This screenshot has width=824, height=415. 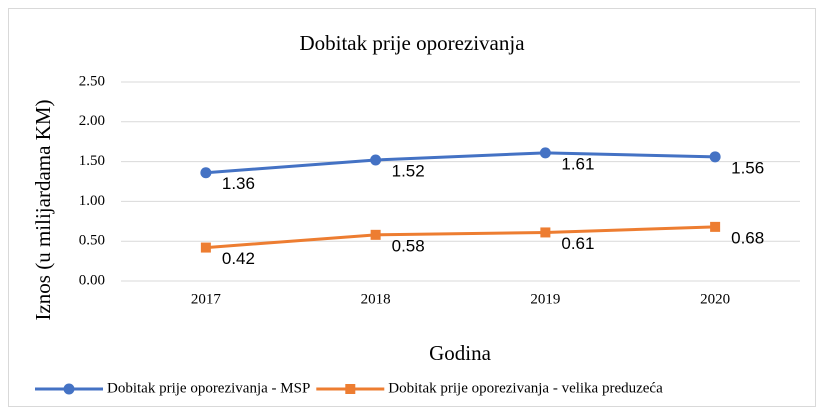 What do you see at coordinates (92, 241) in the screenshot?
I see `y-tick-label: 0.50` at bounding box center [92, 241].